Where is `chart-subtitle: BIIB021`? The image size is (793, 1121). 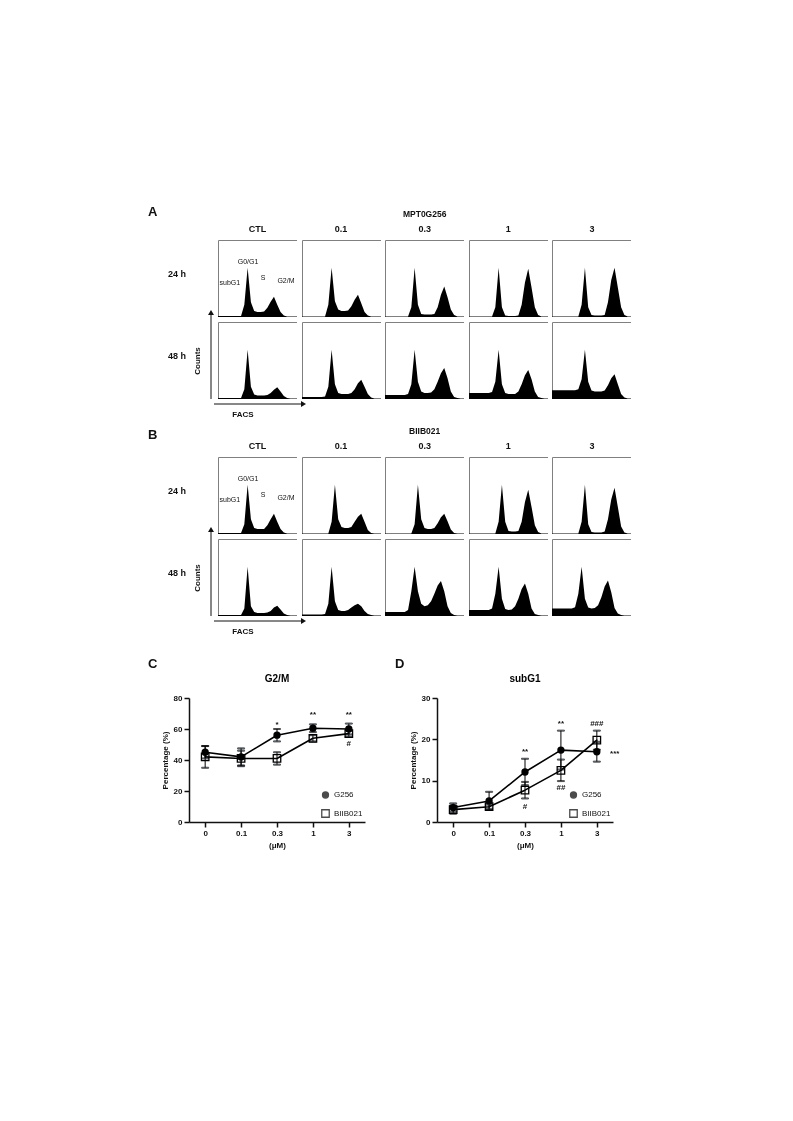
chart-subtitle: BIIB021 is located at coordinates (425, 431).